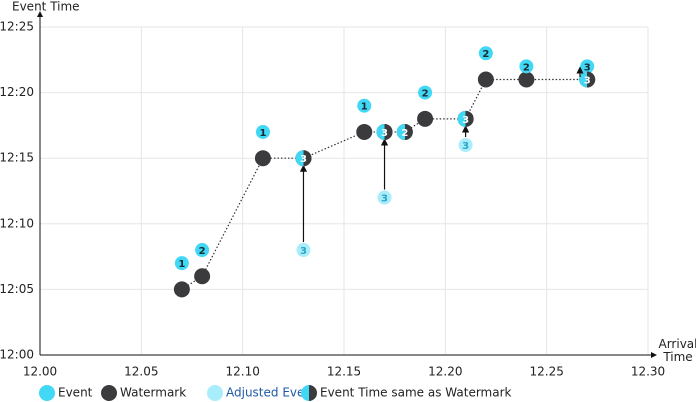  I want to click on x-tick-label: 12.30, so click(648, 372).